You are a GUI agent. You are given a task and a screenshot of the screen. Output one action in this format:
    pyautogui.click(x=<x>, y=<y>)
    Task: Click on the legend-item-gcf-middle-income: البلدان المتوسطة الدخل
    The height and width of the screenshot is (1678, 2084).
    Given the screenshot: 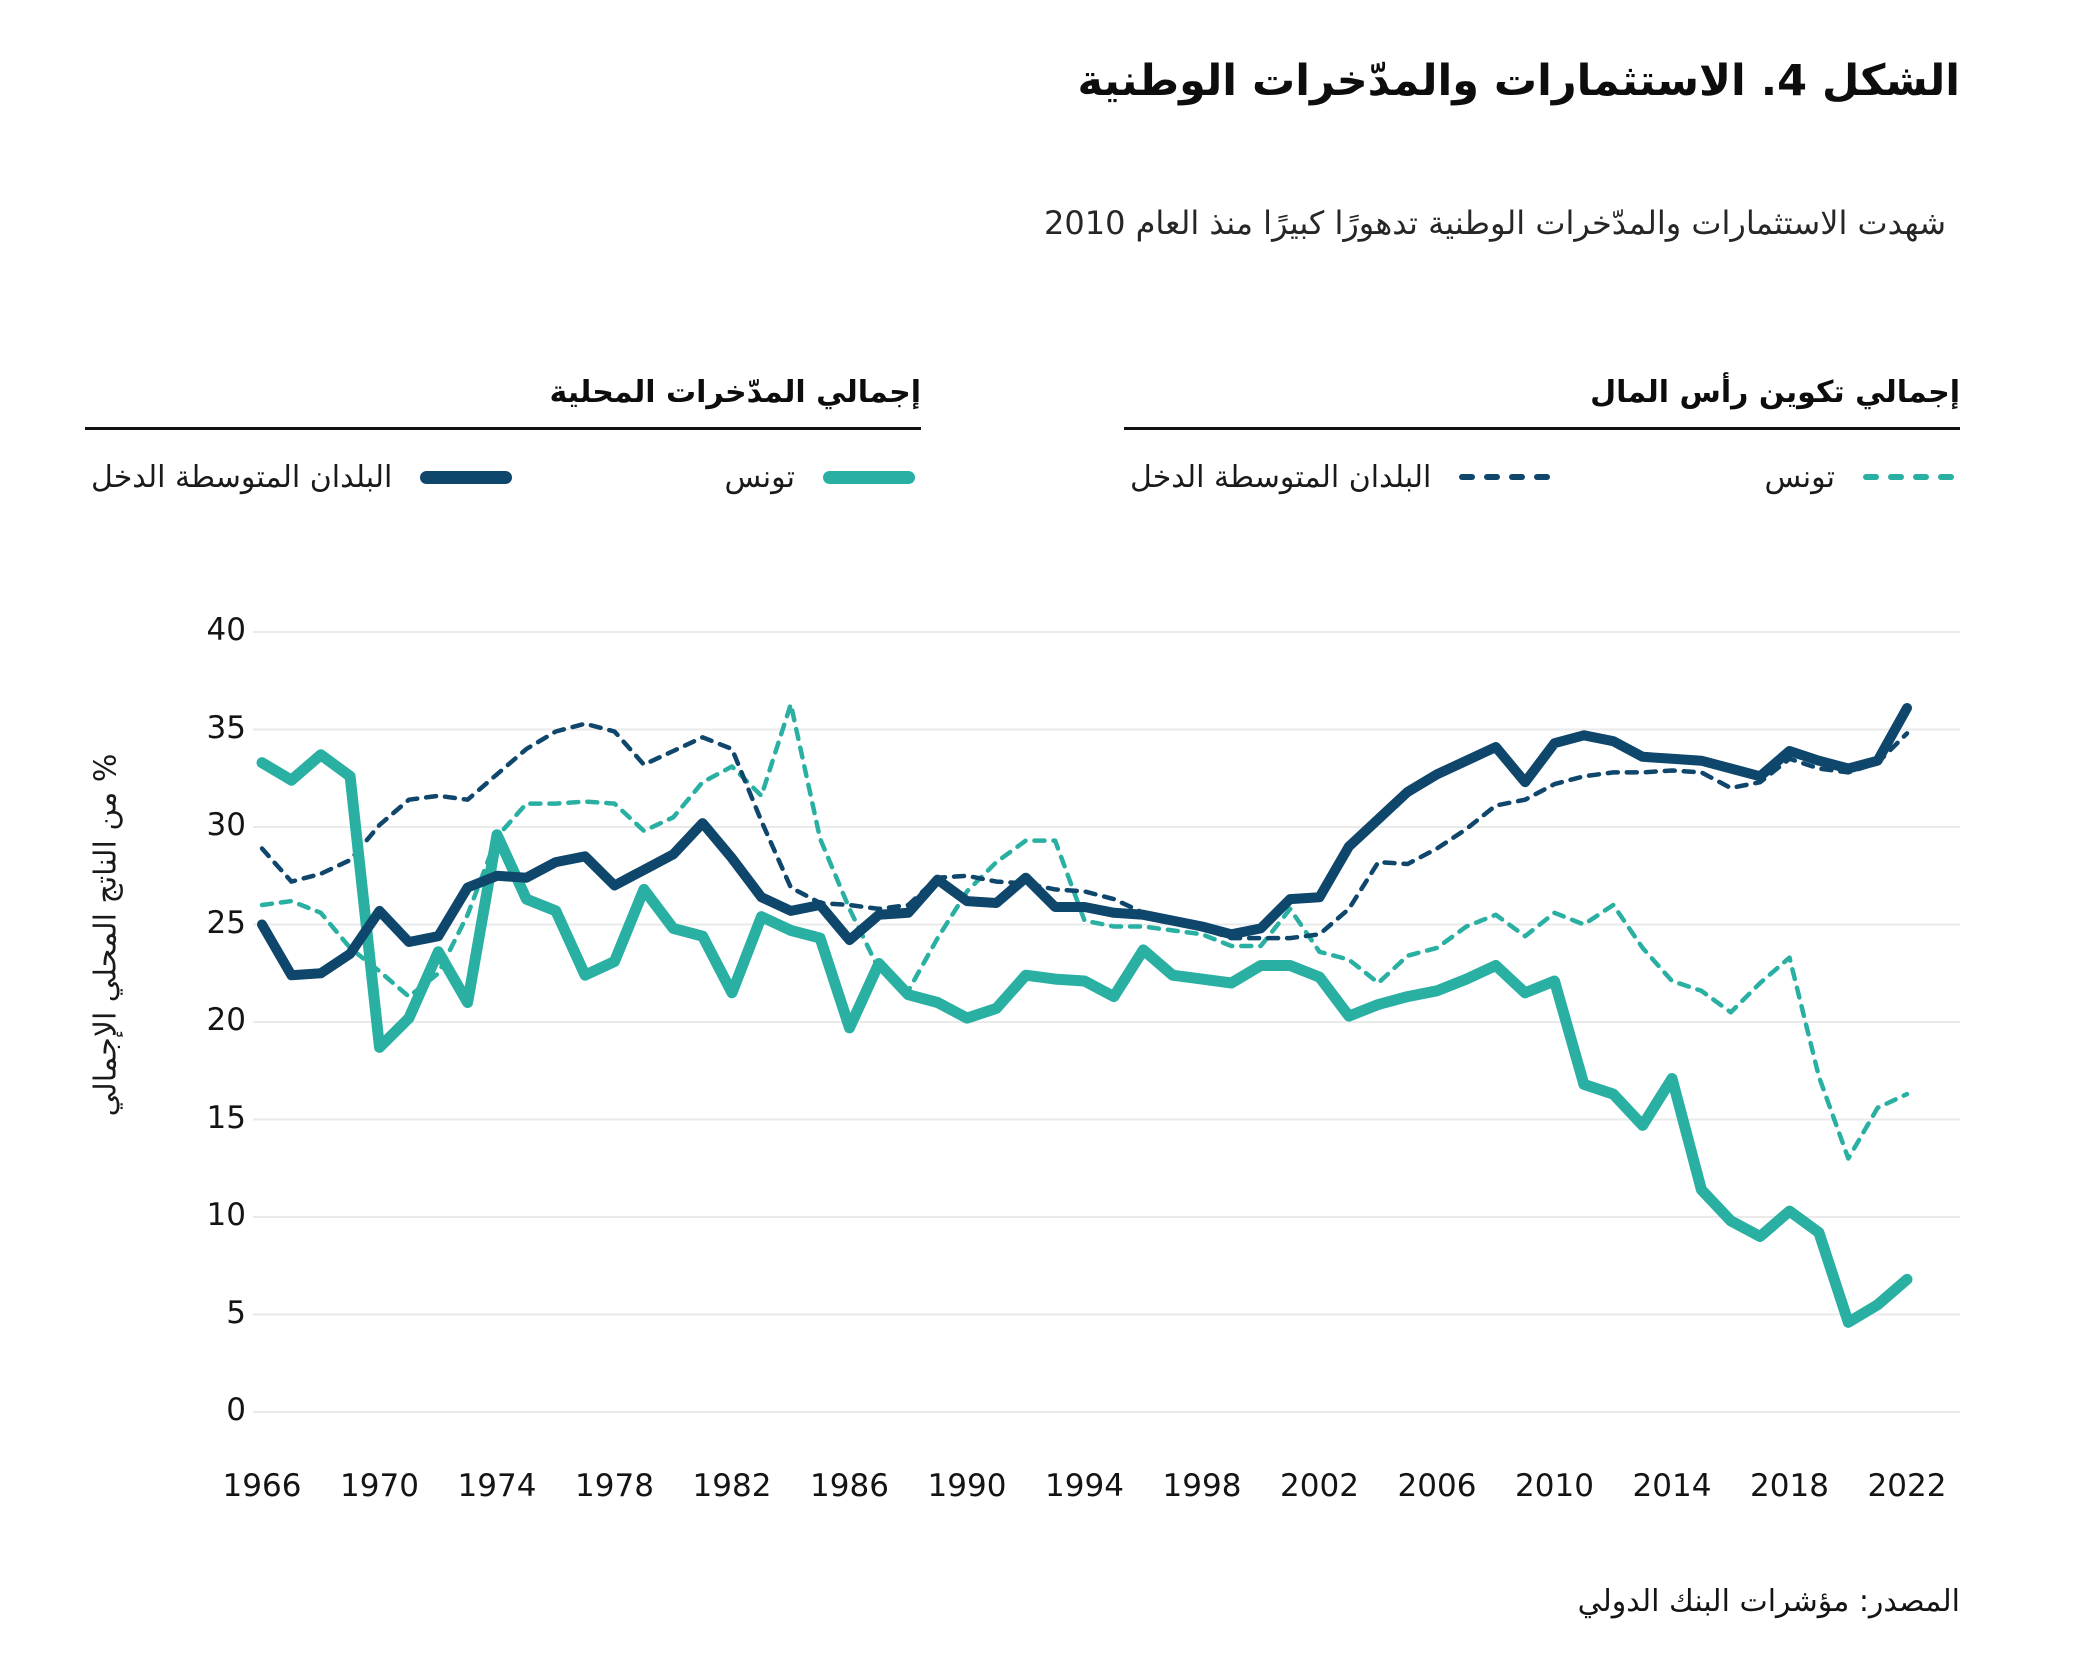 What is the action you would take?
    pyautogui.click(x=1340, y=477)
    